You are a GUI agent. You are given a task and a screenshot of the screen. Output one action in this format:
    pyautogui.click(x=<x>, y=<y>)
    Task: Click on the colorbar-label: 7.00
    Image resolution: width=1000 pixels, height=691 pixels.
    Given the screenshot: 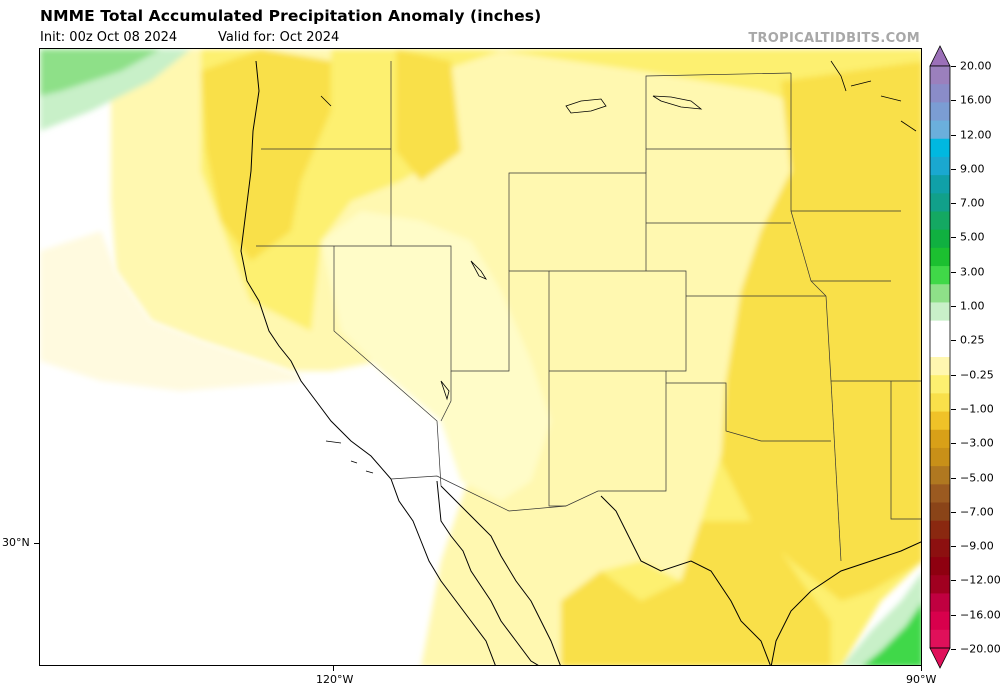 What is the action you would take?
    pyautogui.click(x=972, y=203)
    